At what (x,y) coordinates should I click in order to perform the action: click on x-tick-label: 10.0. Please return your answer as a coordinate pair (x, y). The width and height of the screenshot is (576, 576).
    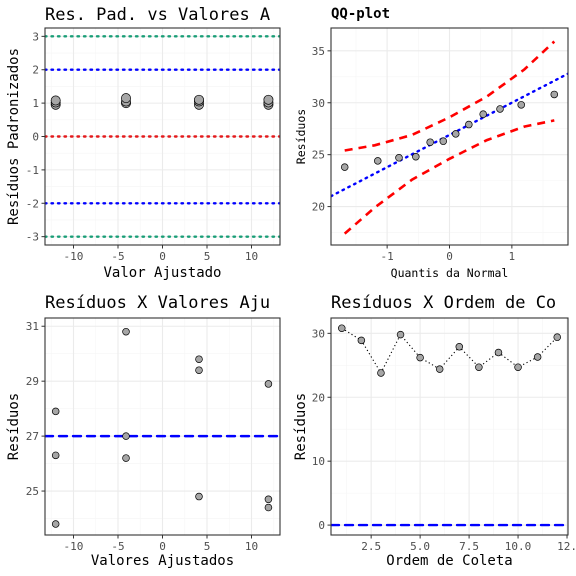
    Looking at the image, I should click on (518, 546).